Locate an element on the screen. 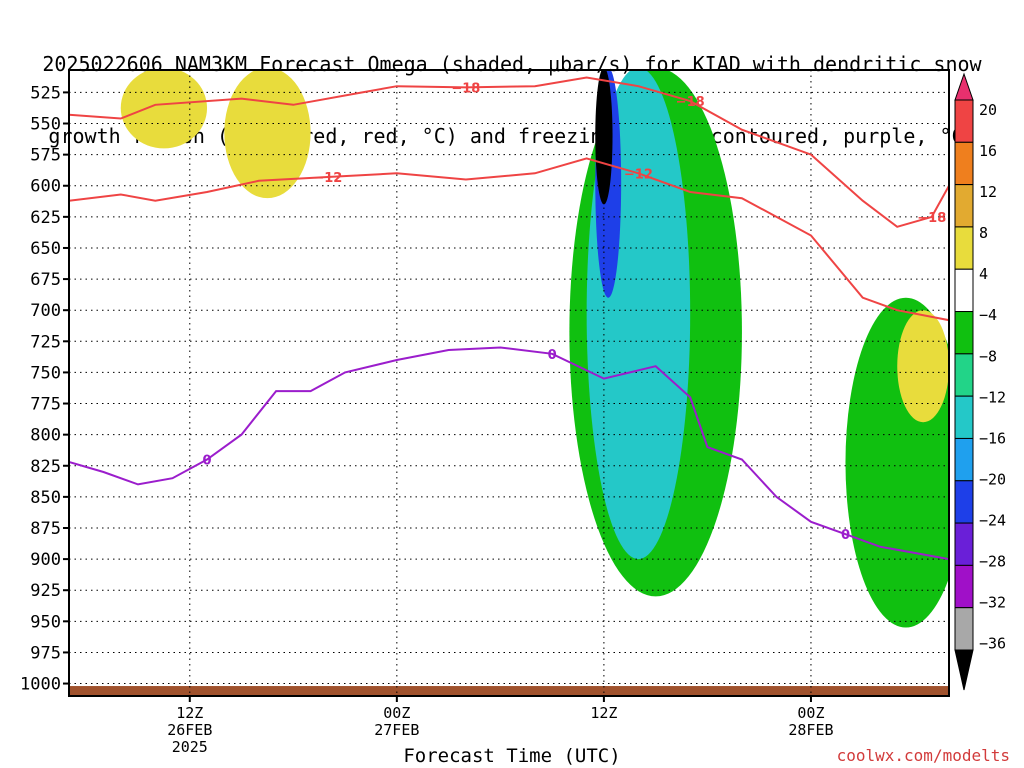 The height and width of the screenshot is (768, 1024). colorbar-label-0: 20 is located at coordinates (988, 110).